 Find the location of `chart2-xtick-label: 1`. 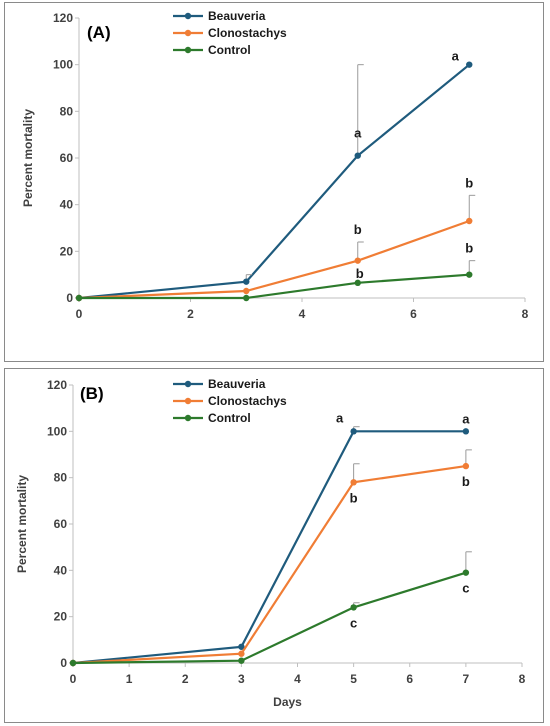

chart2-xtick-label: 1 is located at coordinates (129, 679).